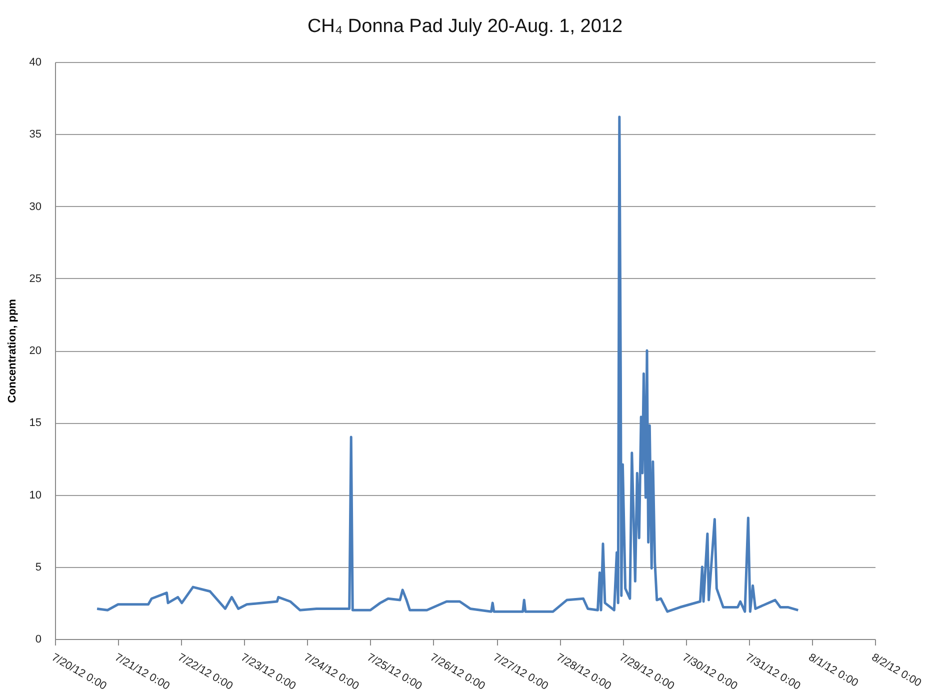  Describe the element at coordinates (35, 351) in the screenshot. I see `y-tick-label: 20` at that location.